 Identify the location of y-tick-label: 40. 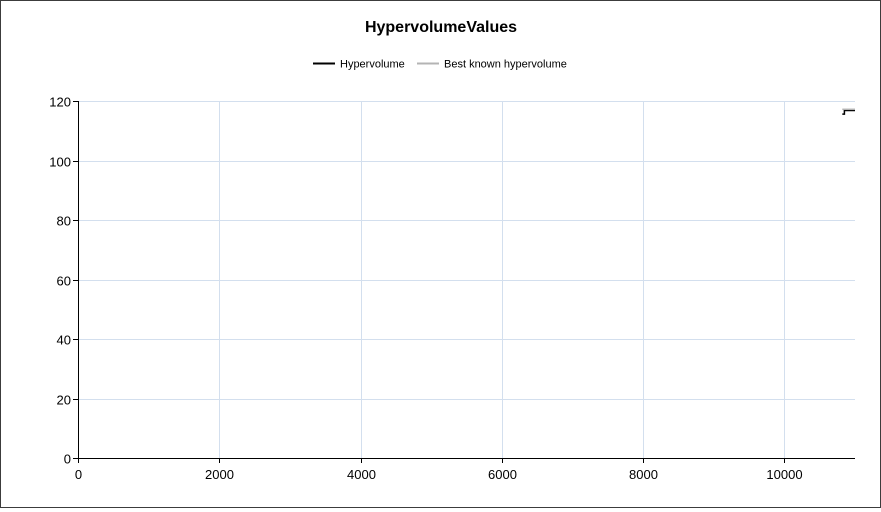
(64, 340).